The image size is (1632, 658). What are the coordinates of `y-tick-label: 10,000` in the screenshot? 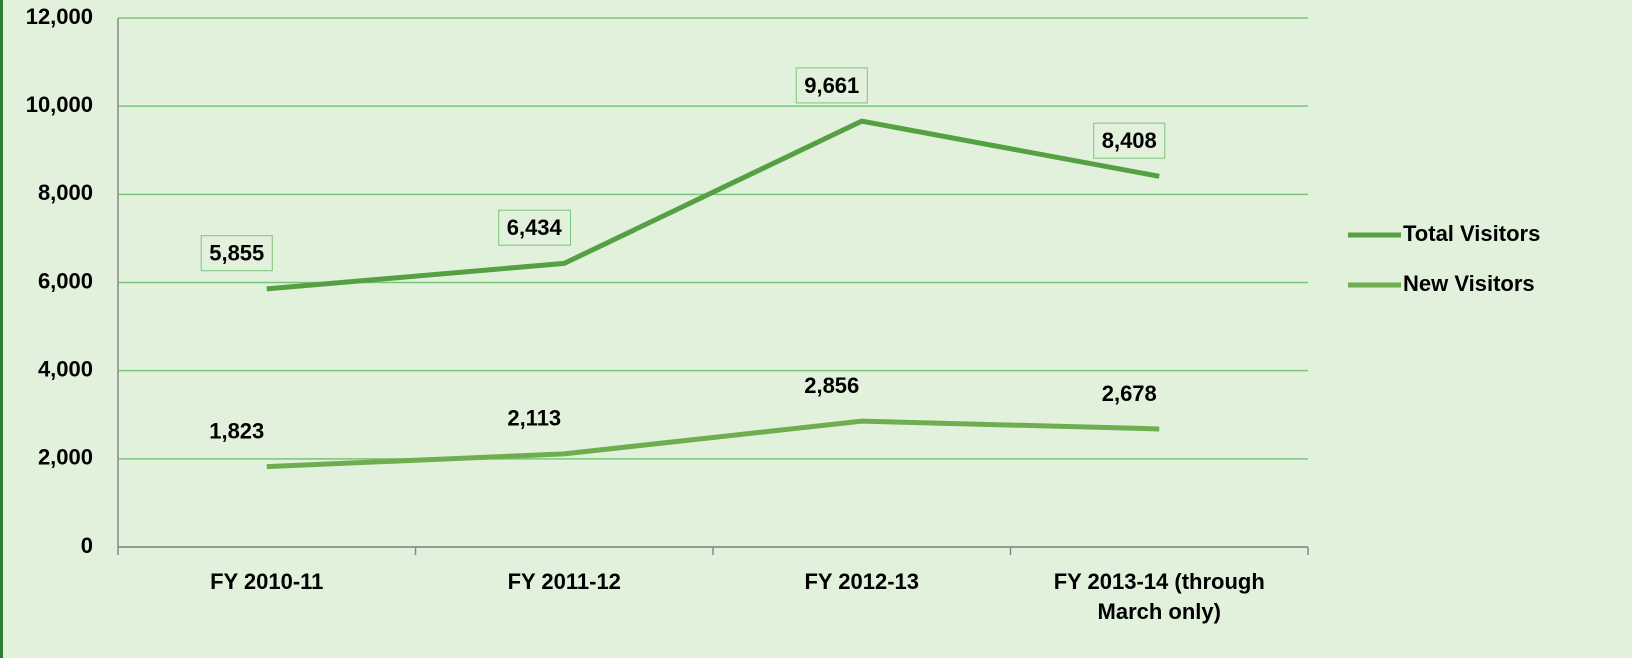 It's located at (59, 104).